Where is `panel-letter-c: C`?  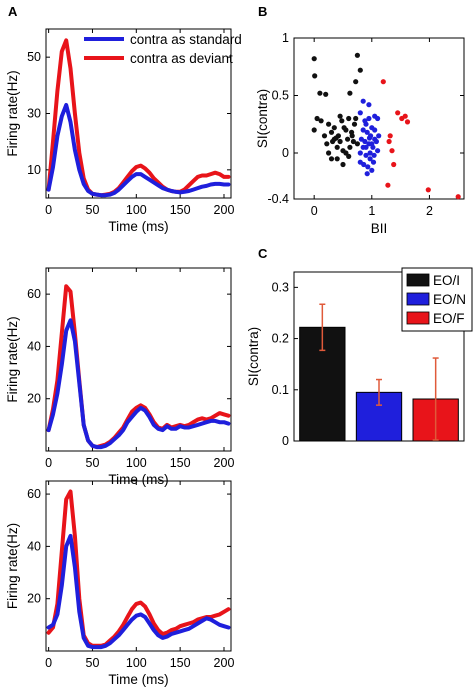
panel-letter-c: C is located at coordinates (263, 253).